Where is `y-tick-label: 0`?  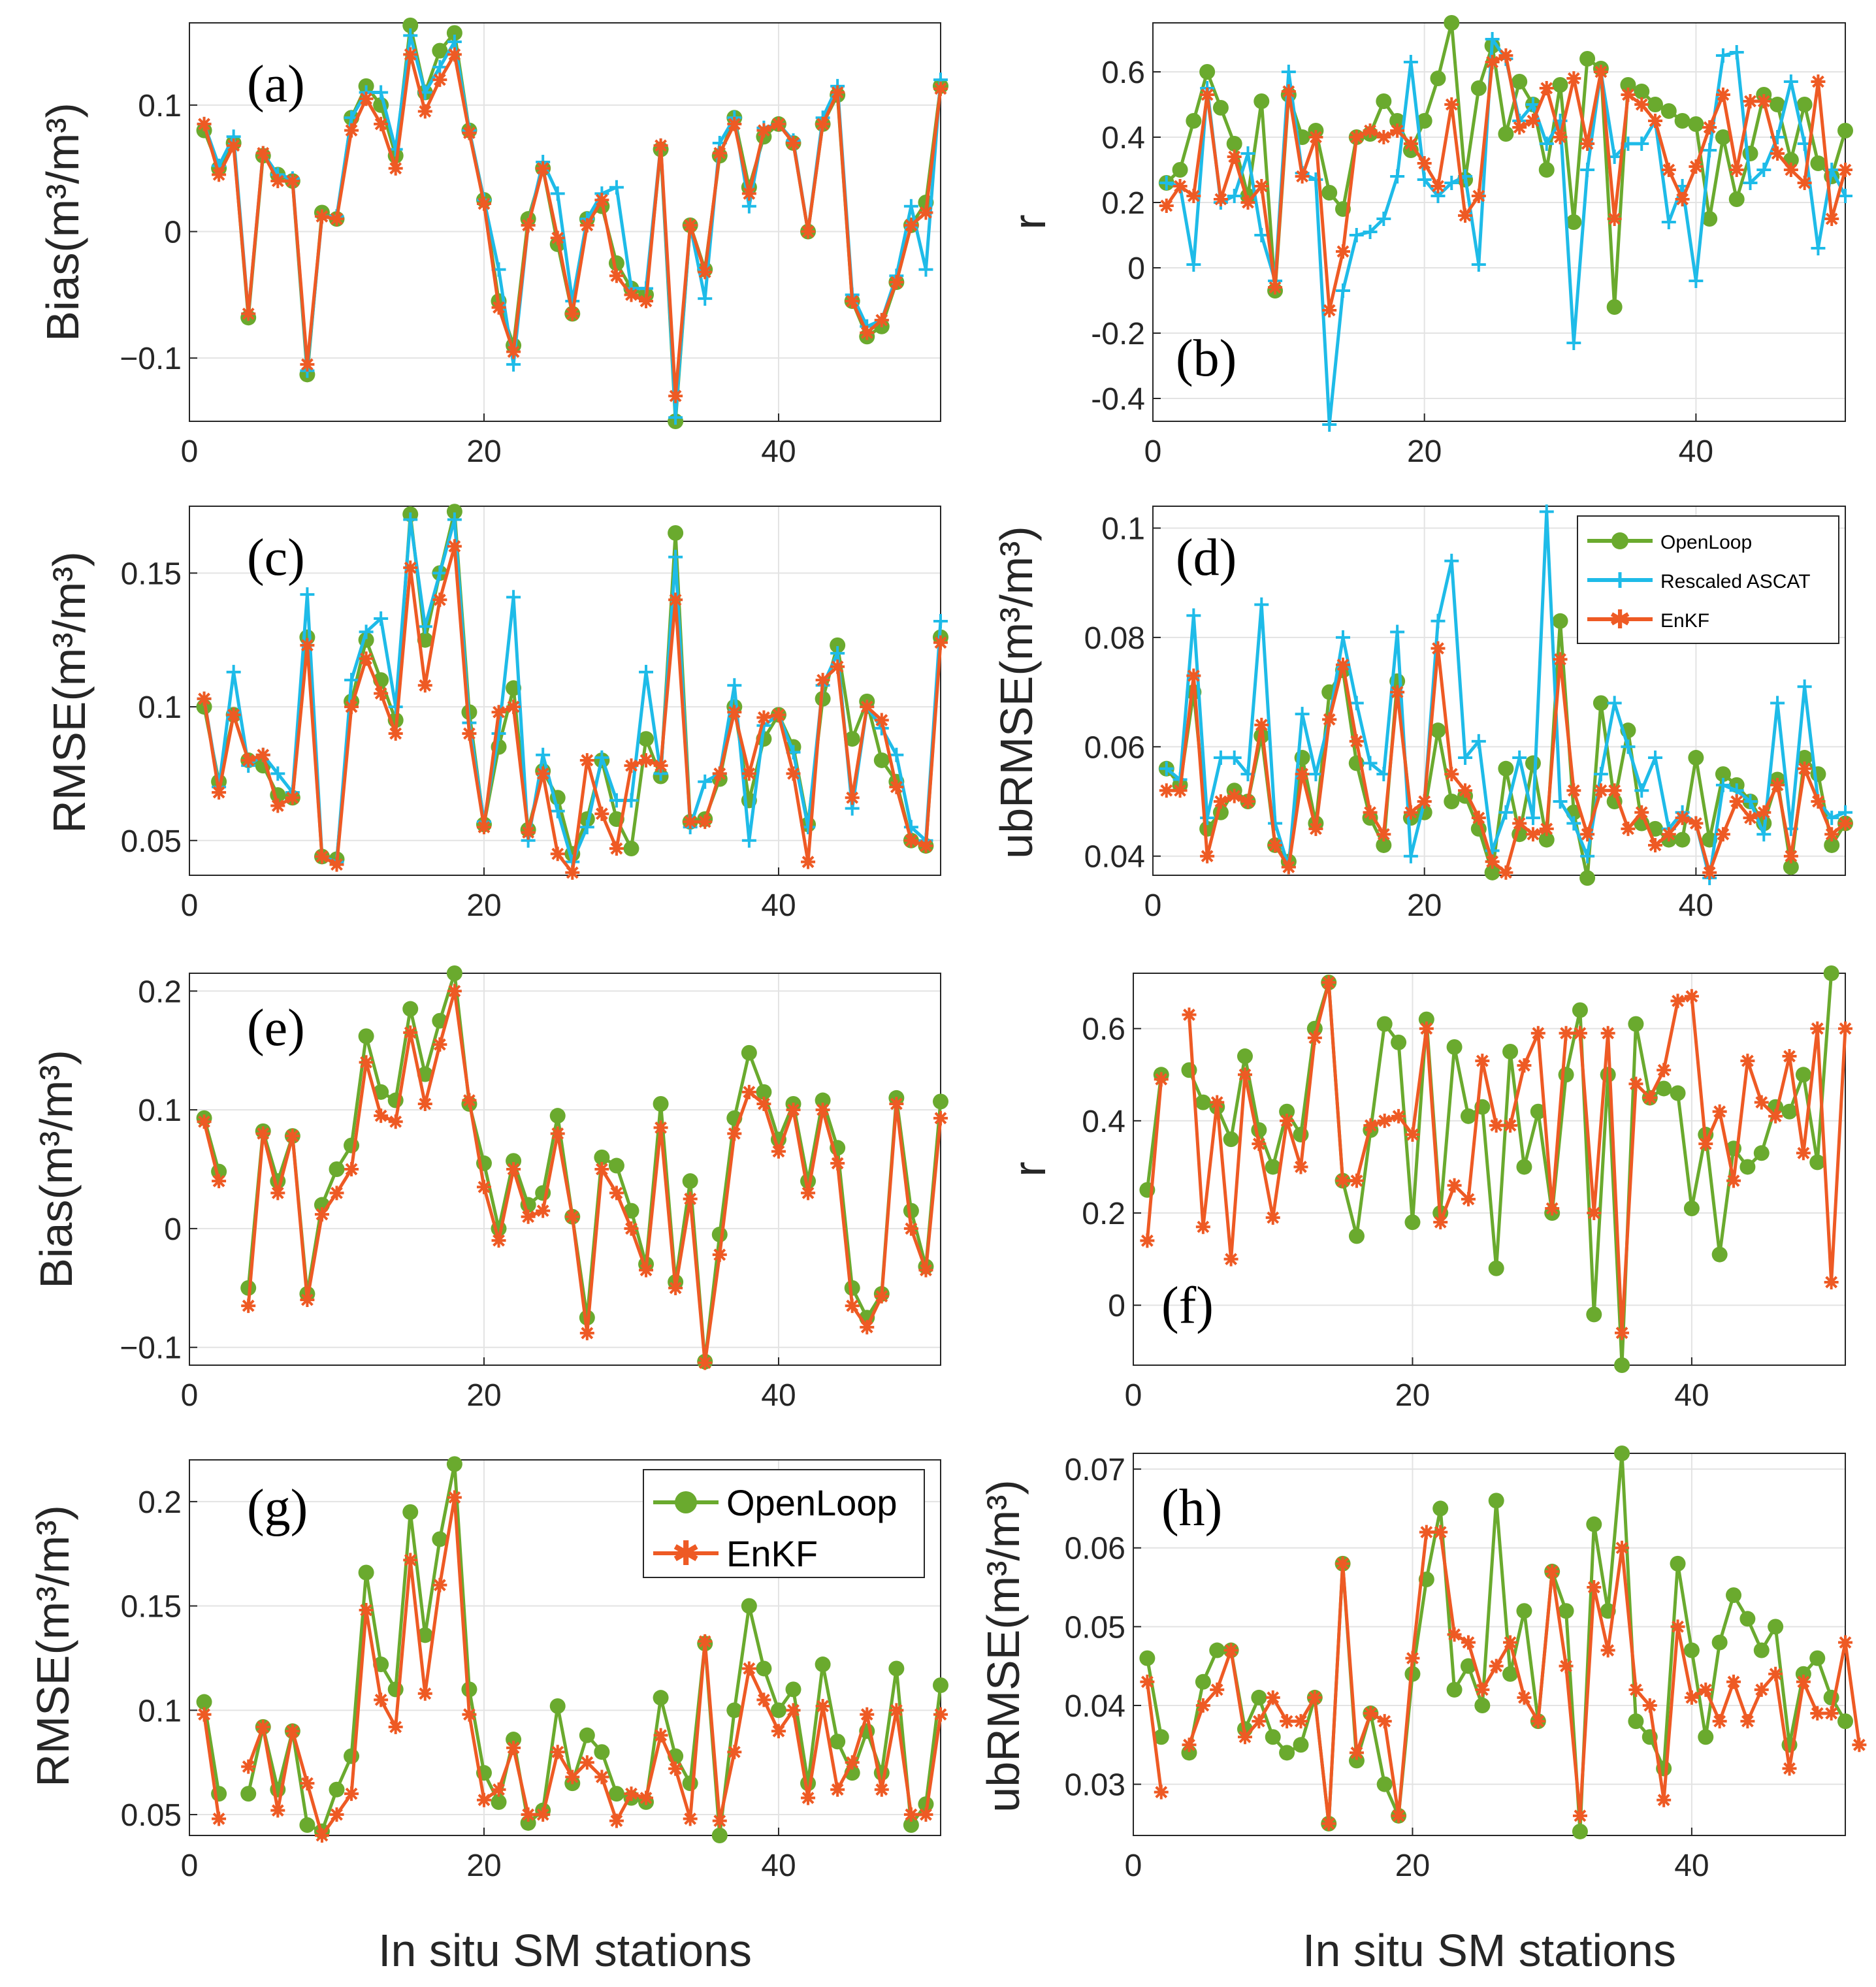
y-tick-label: 0 is located at coordinates (173, 1229).